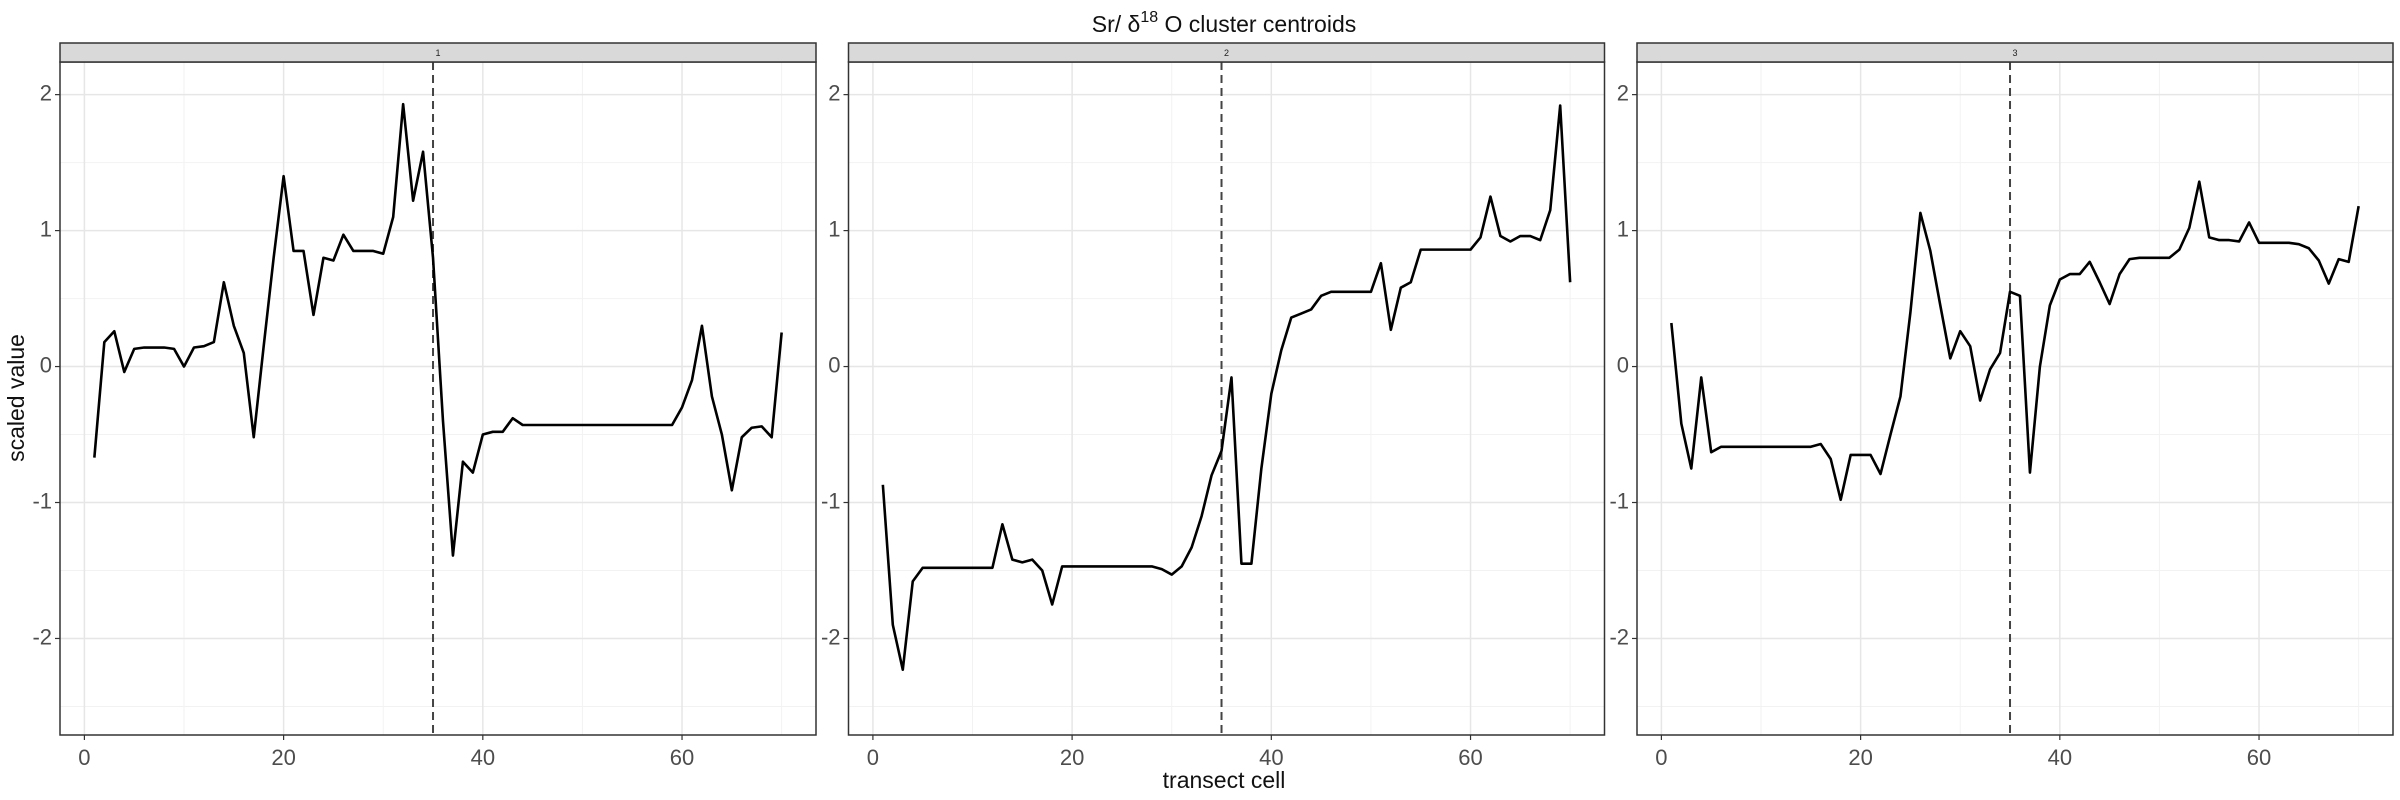 The width and height of the screenshot is (2400, 800). What do you see at coordinates (1149, 17) in the screenshot?
I see `title-superscript: 18` at bounding box center [1149, 17].